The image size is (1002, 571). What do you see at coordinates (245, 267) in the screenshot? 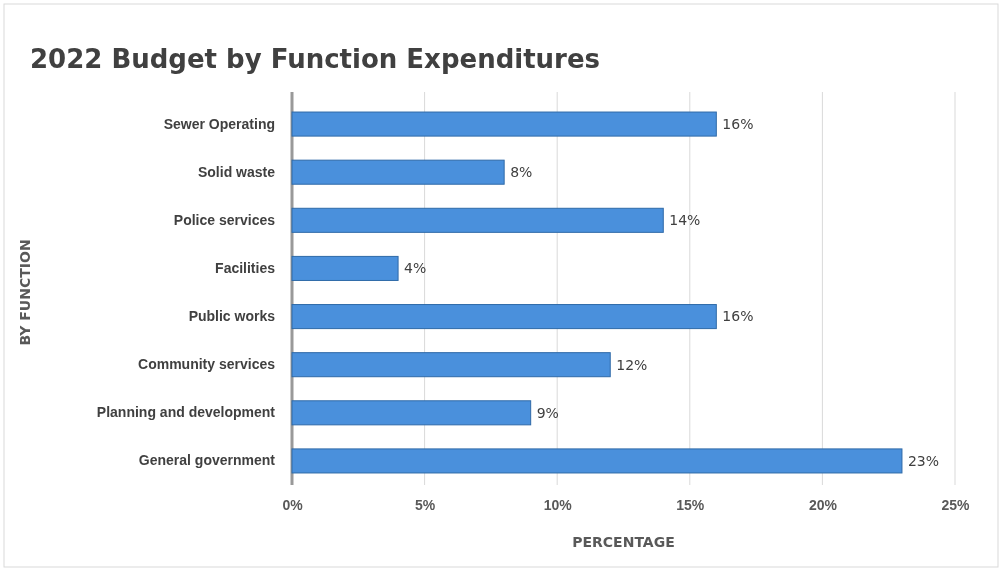
I see `y-tick-label: Facilities` at bounding box center [245, 267].